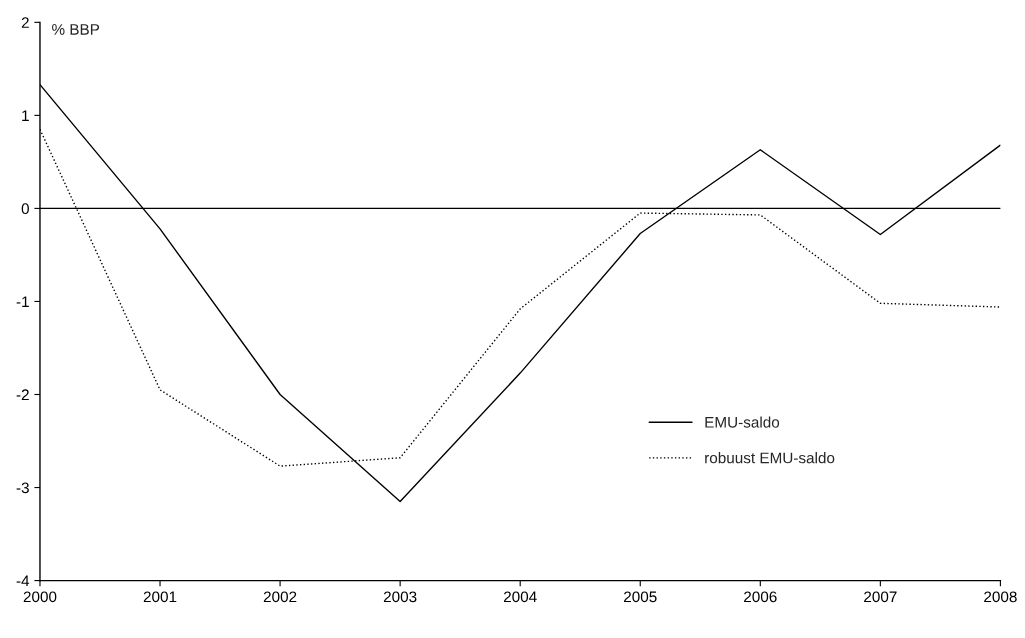 The image size is (1025, 638). Describe the element at coordinates (520, 597) in the screenshot. I see `x-tick-label: 2004` at that location.